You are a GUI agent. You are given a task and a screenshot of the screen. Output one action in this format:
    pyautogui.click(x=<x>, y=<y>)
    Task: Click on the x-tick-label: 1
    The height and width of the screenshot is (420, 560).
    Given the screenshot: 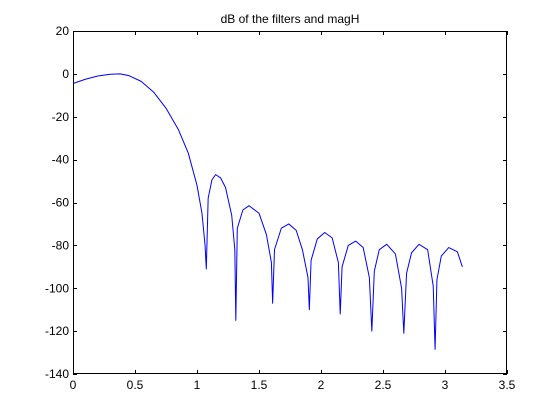 What is the action you would take?
    pyautogui.click(x=197, y=385)
    